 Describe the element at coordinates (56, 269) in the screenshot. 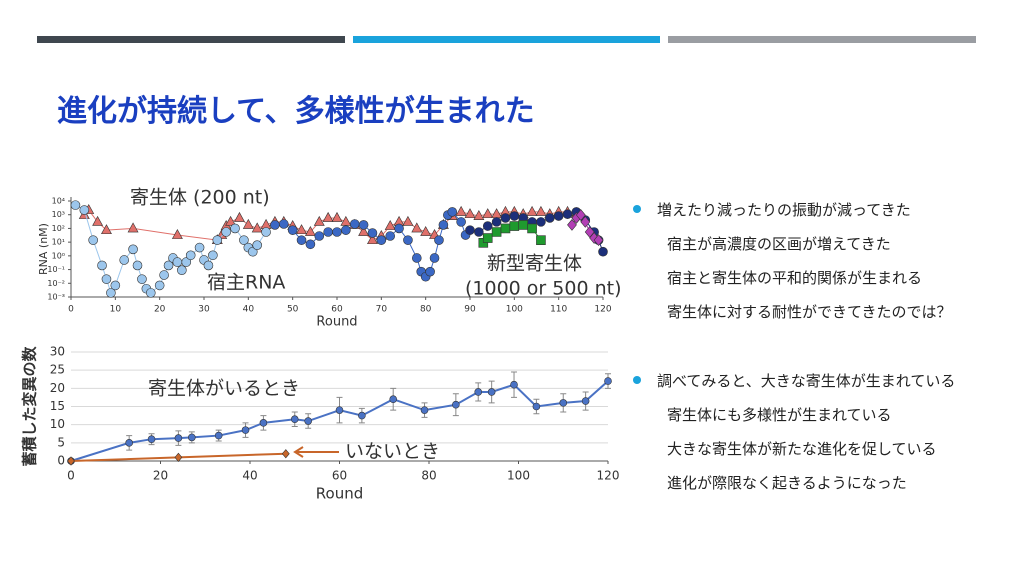

I see `y-tick-label: 10⁻¹` at that location.